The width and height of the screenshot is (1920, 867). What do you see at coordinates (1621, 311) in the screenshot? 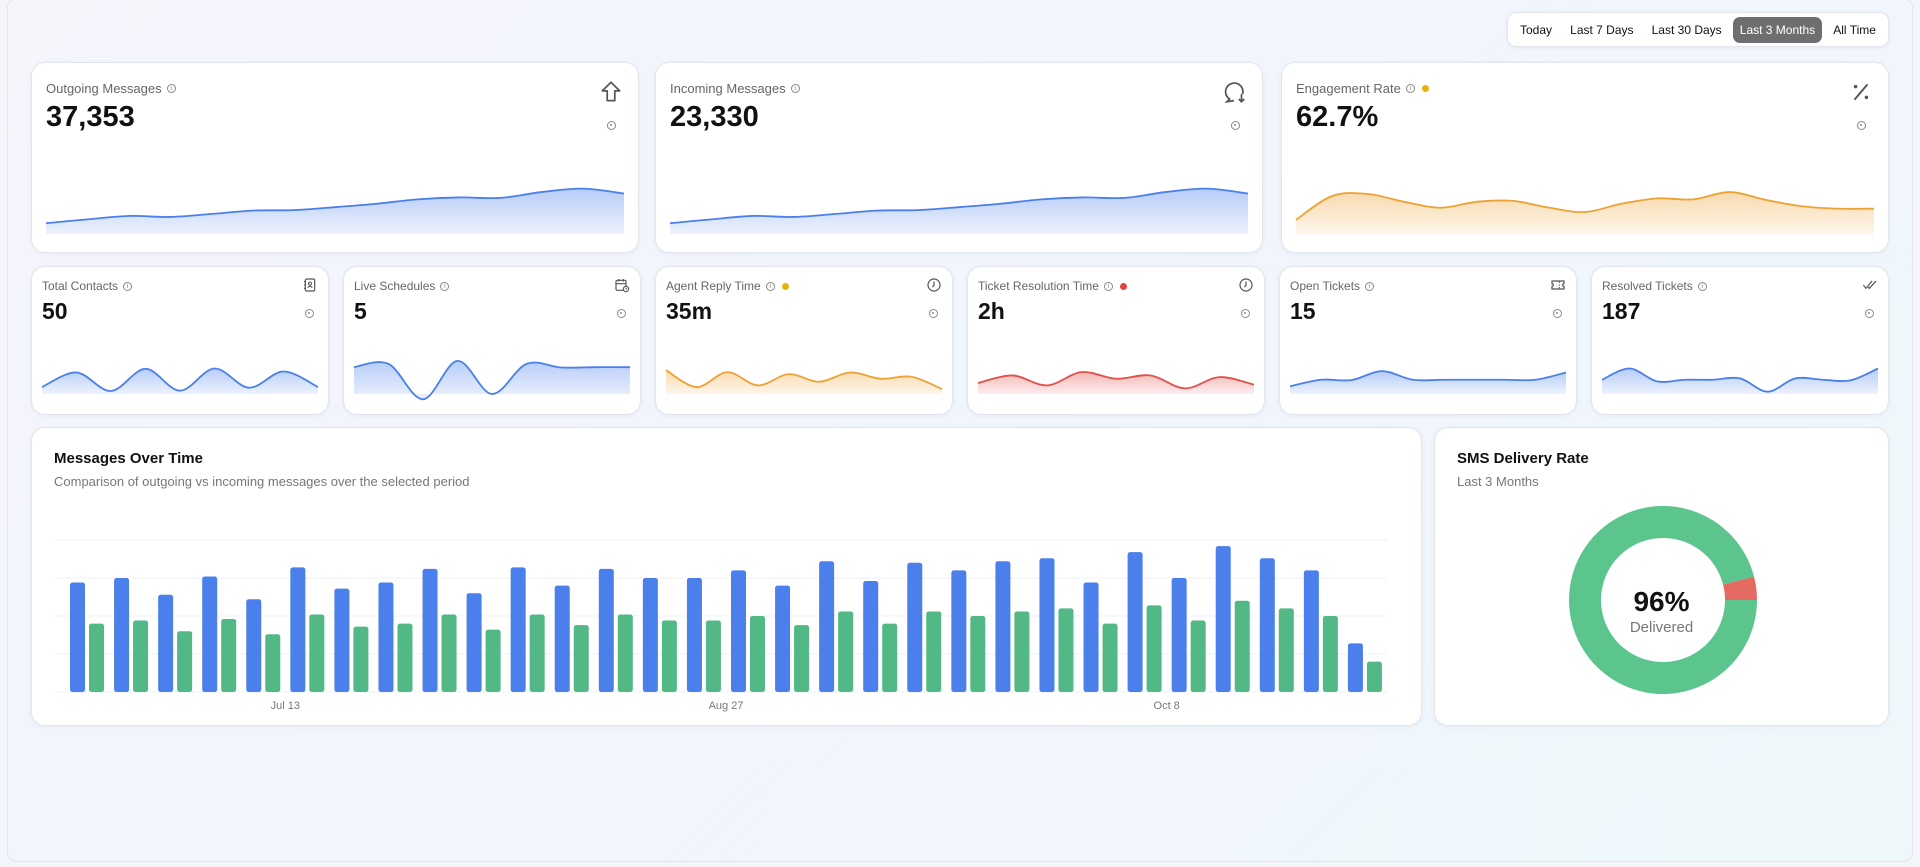
I see `card-value: 187` at bounding box center [1621, 311].